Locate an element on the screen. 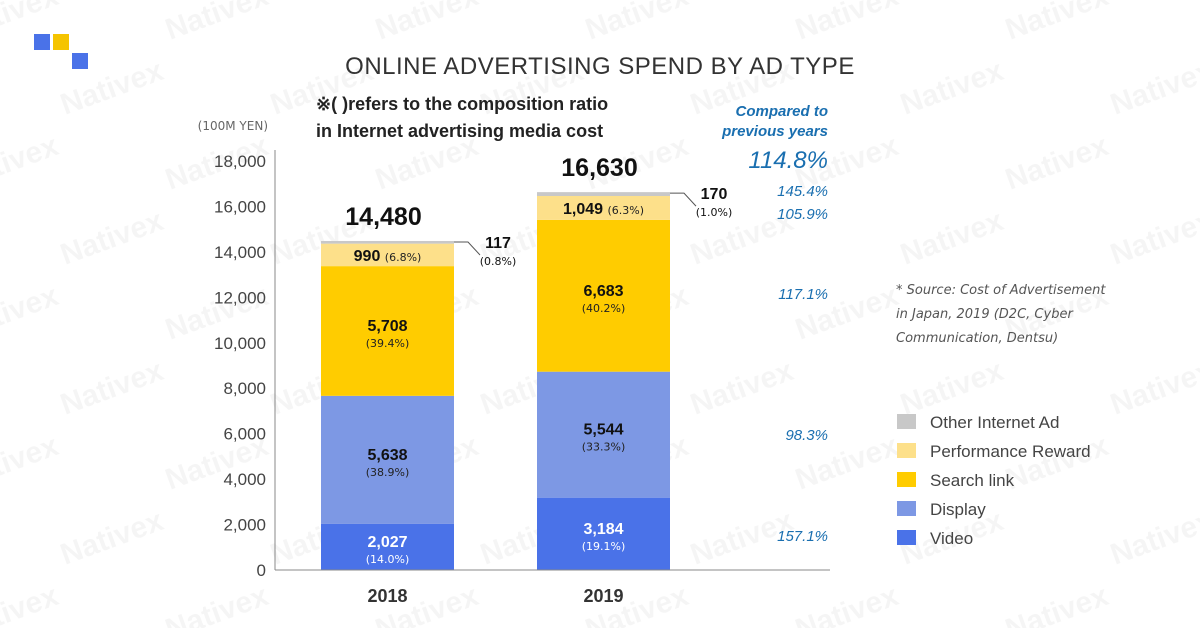  bar-segment-search-link-2018 is located at coordinates (387, 331).